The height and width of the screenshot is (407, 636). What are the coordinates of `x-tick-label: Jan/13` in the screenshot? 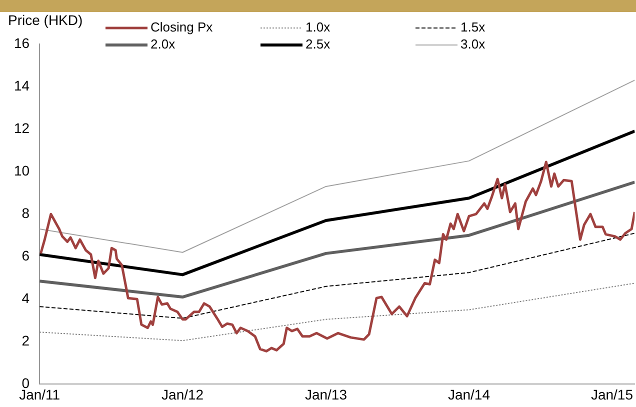 It's located at (326, 394).